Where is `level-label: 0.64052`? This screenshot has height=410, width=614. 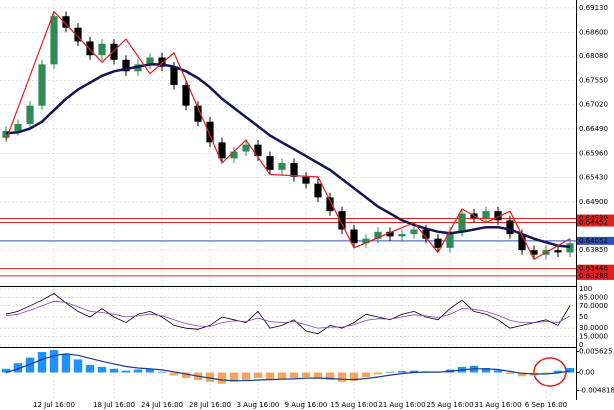
level-label: 0.64052 is located at coordinates (593, 241).